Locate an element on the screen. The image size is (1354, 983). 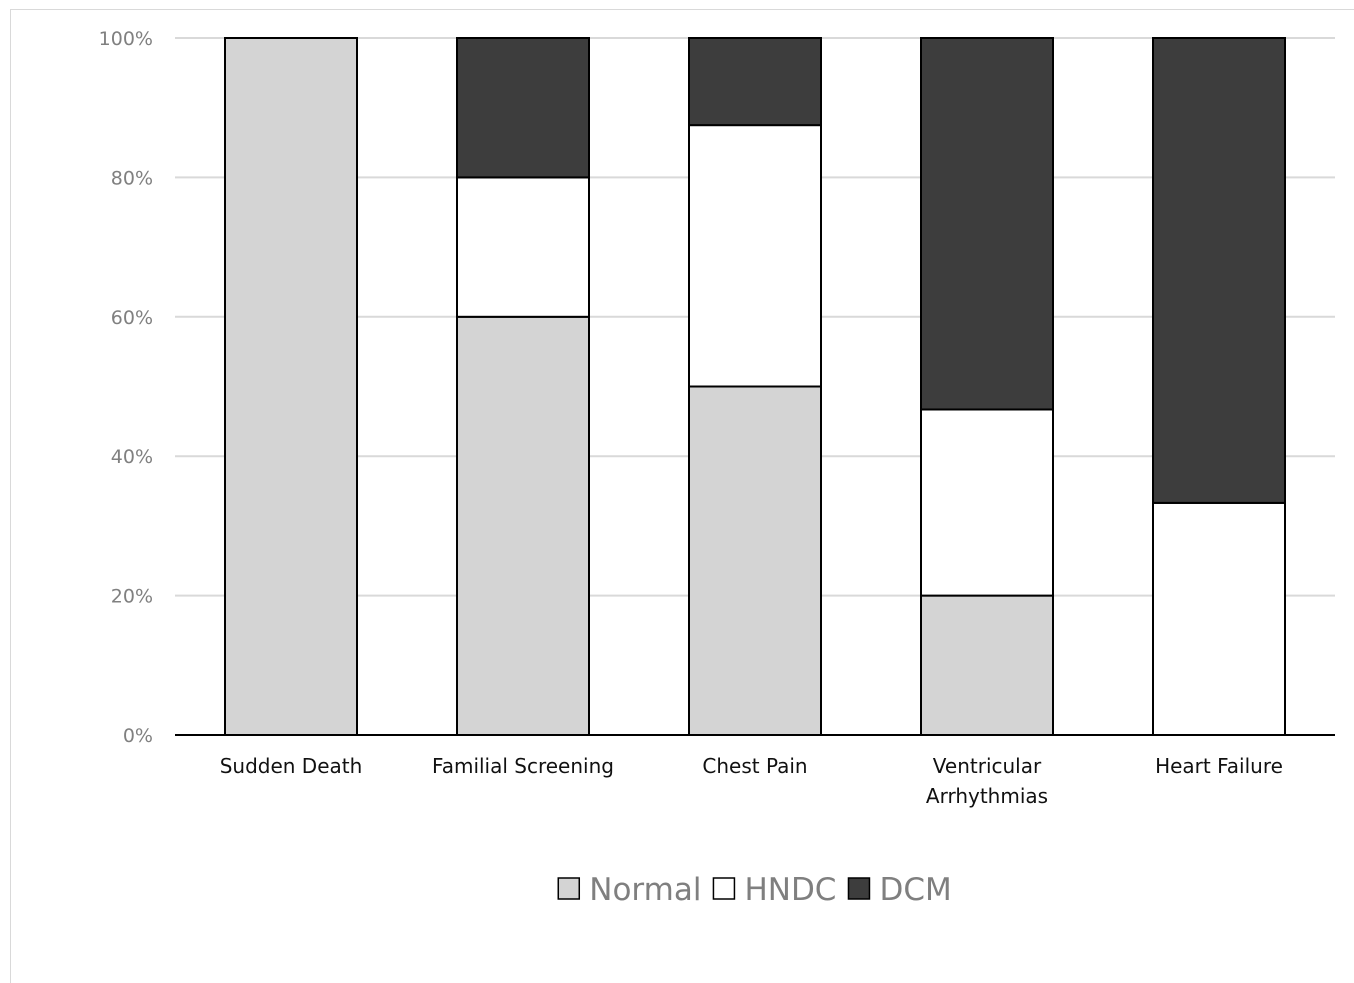
legend-label-hndc: HNDC is located at coordinates (790, 890).